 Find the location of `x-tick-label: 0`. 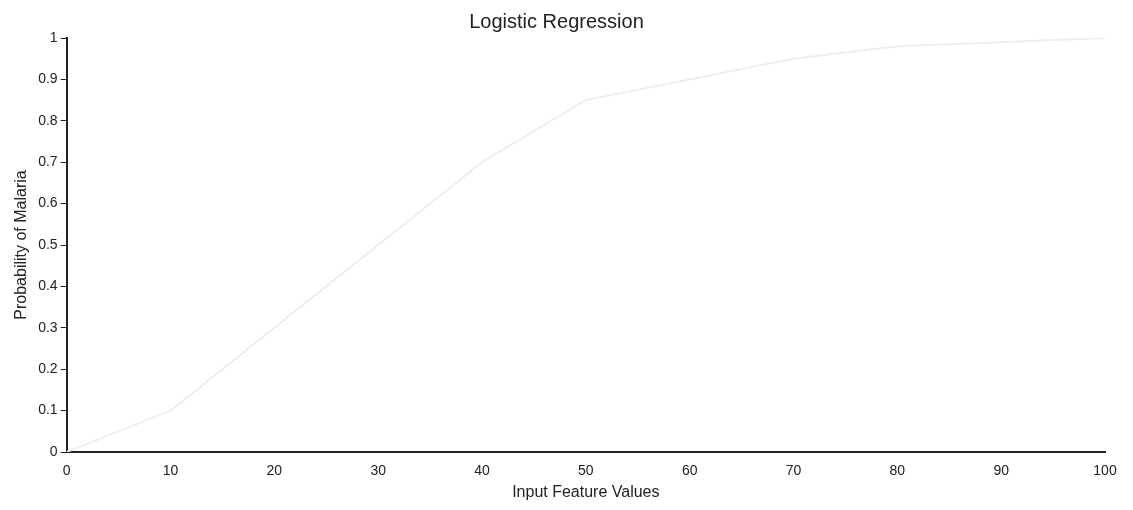

x-tick-label: 0 is located at coordinates (66, 470).